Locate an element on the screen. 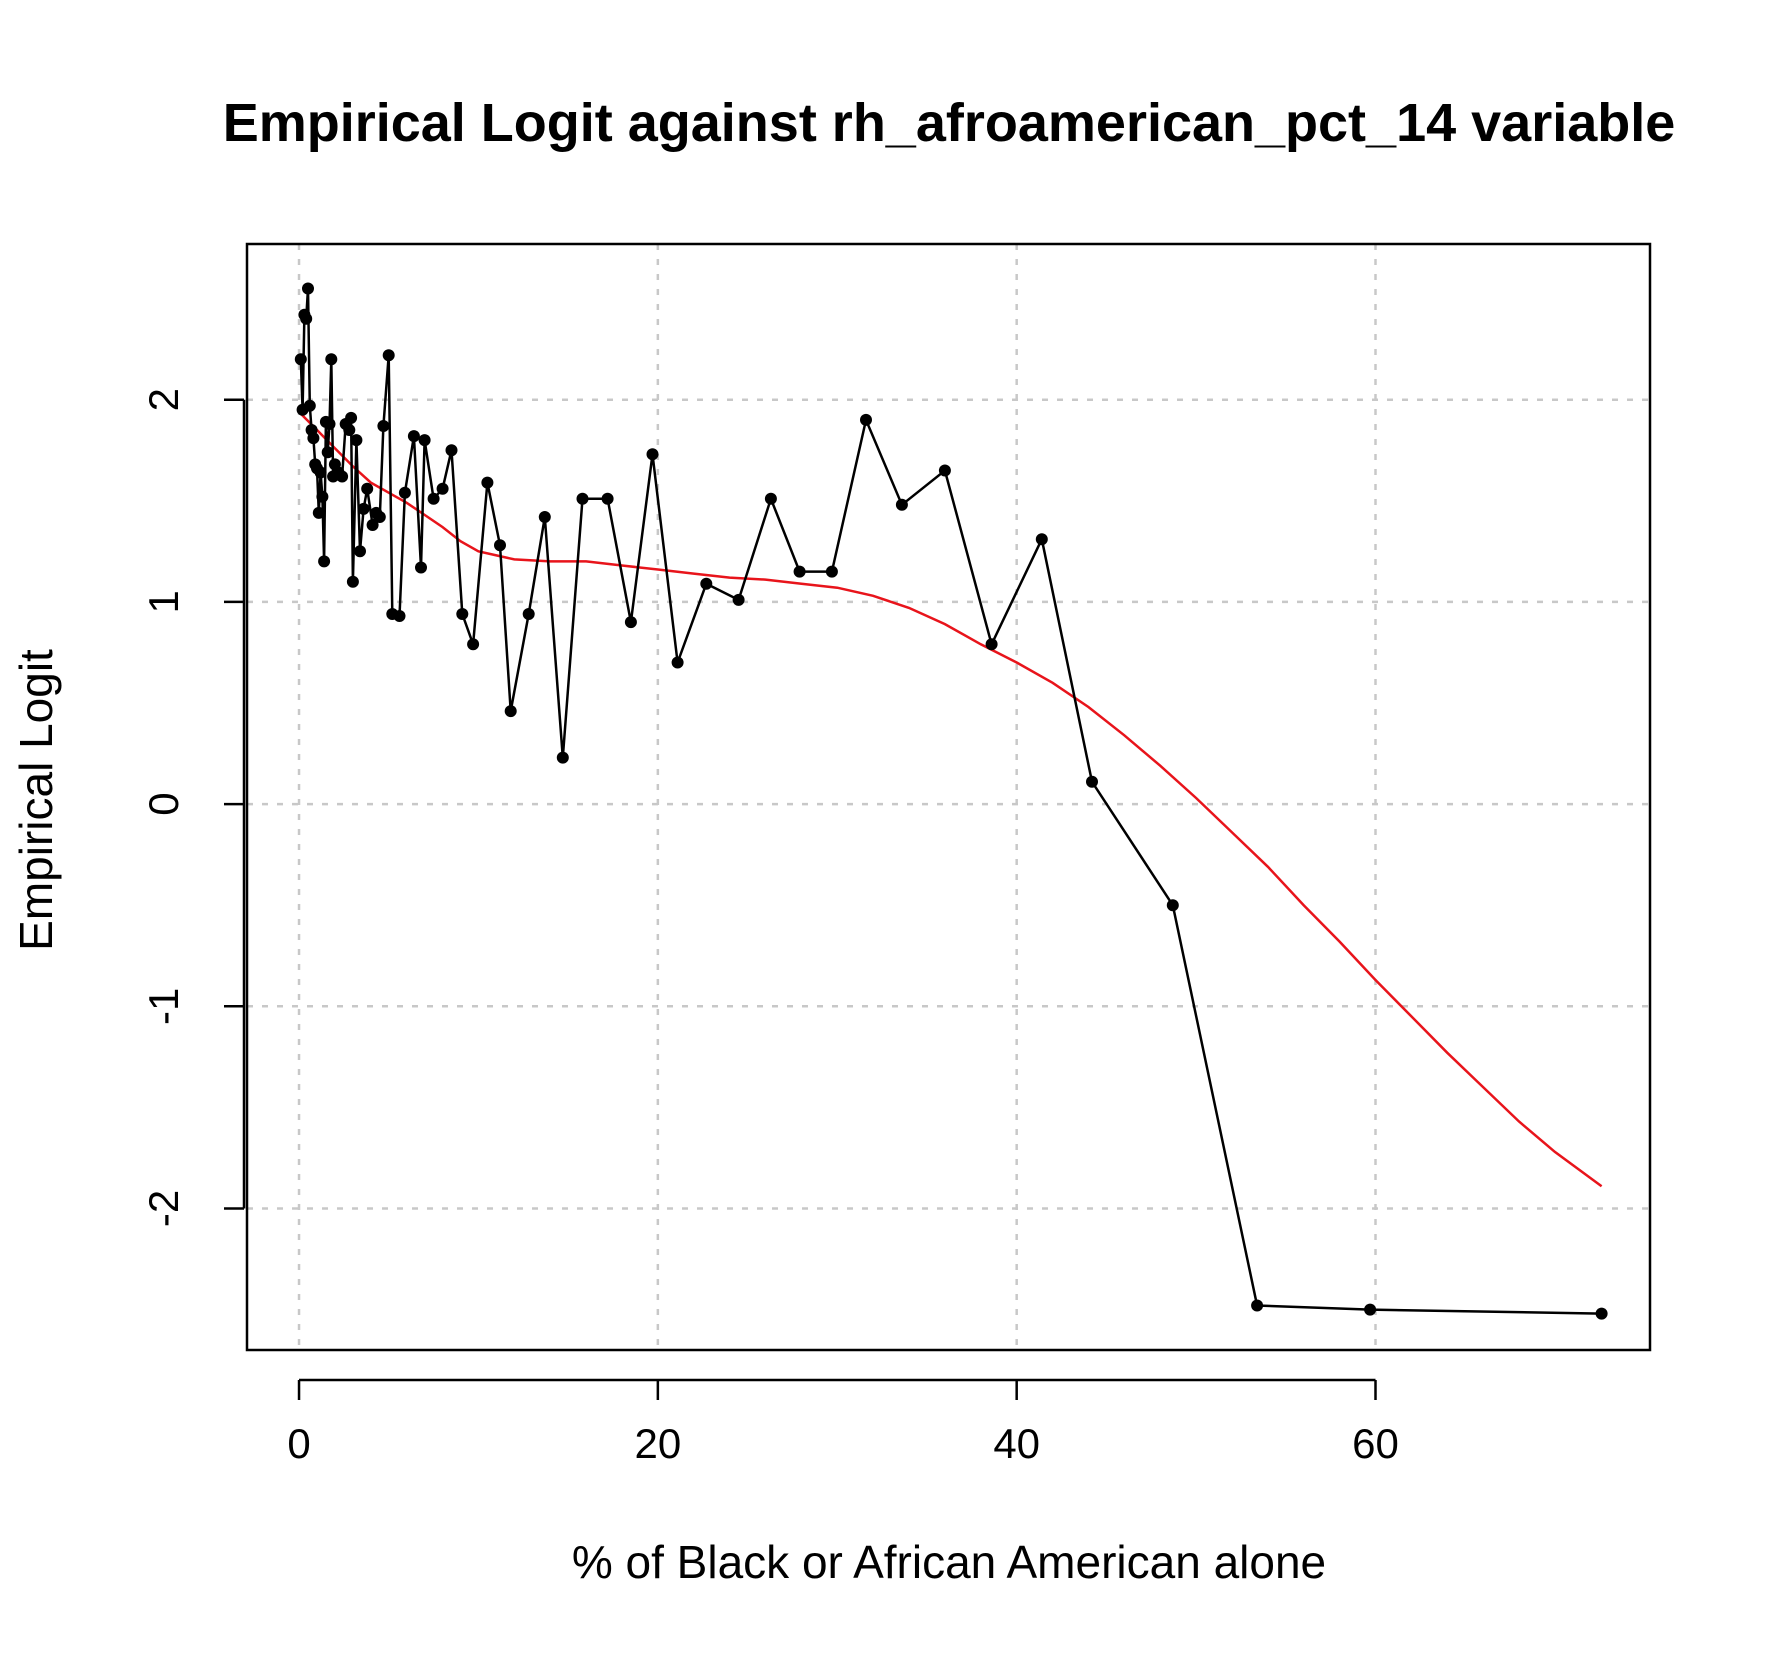 Image resolution: width=1771 pixels, height=1653 pixels. y-tick-label: 1 is located at coordinates (163, 601).